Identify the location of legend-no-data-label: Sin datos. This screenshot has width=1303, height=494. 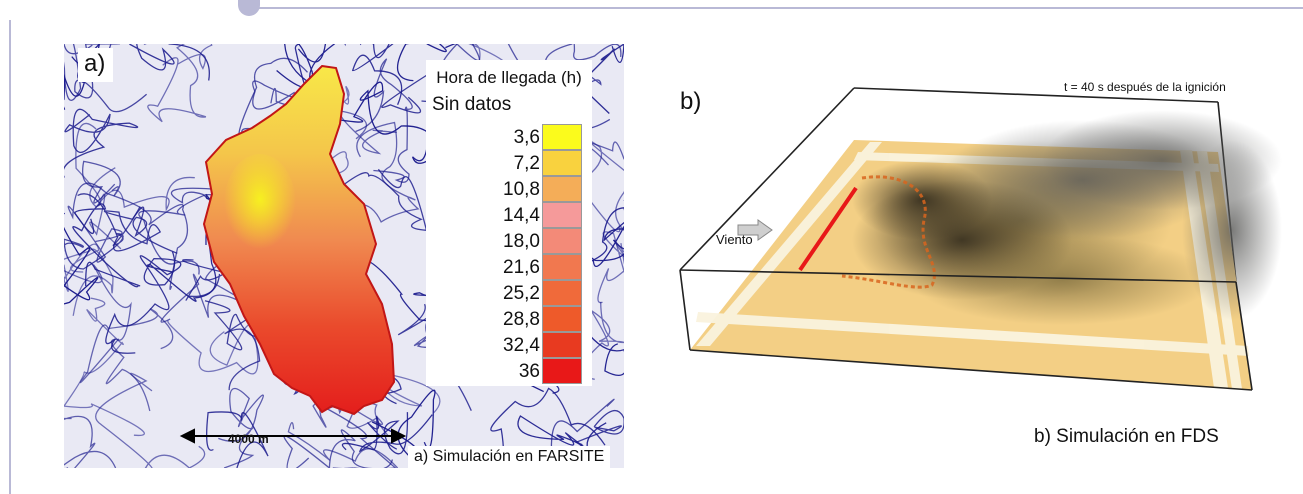
(472, 104).